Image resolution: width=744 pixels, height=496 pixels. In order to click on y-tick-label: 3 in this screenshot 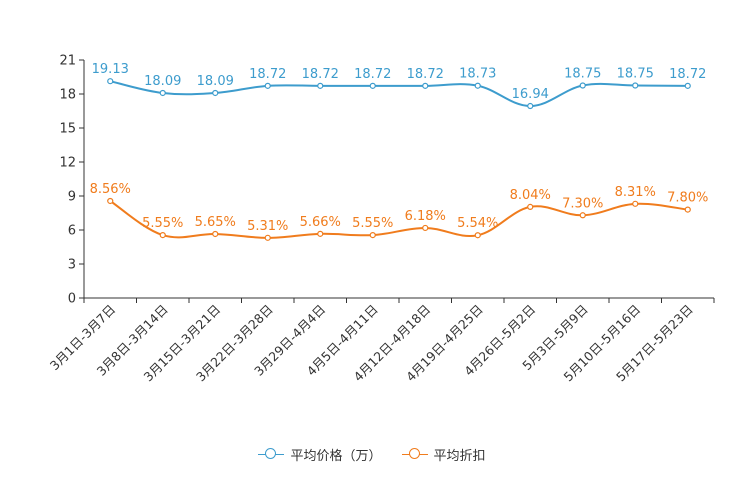, I will do `click(72, 265)`.